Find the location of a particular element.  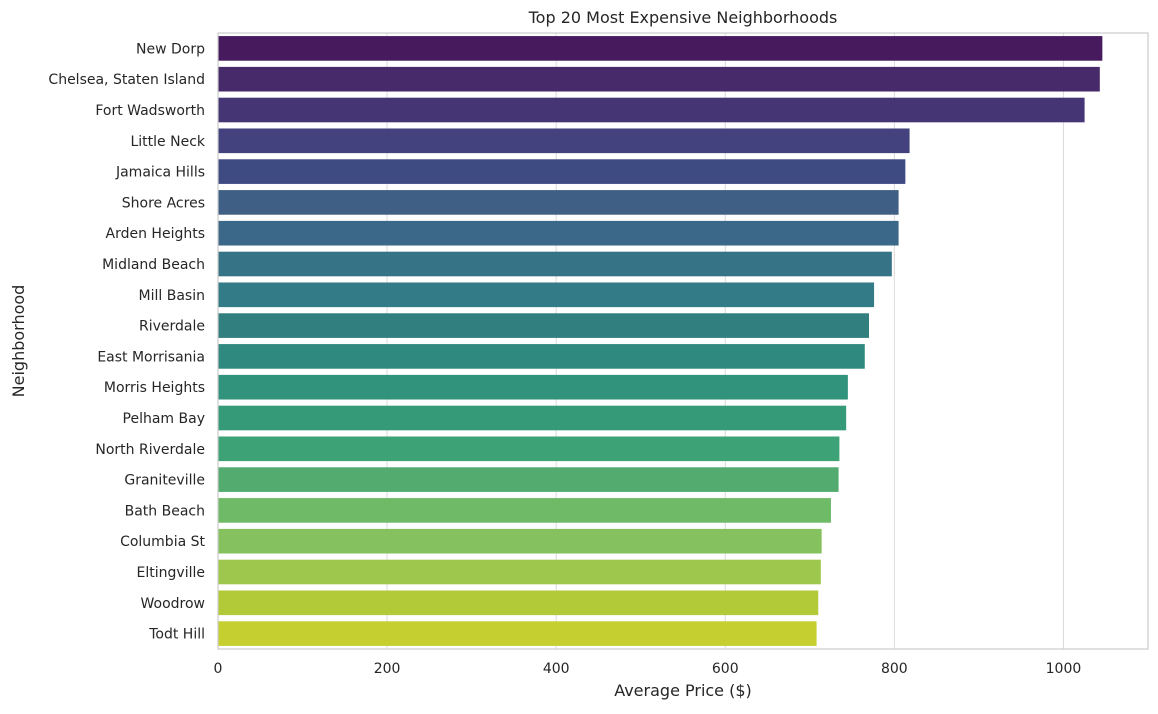

x-axis-label: Average Price ($) is located at coordinates (683, 690).